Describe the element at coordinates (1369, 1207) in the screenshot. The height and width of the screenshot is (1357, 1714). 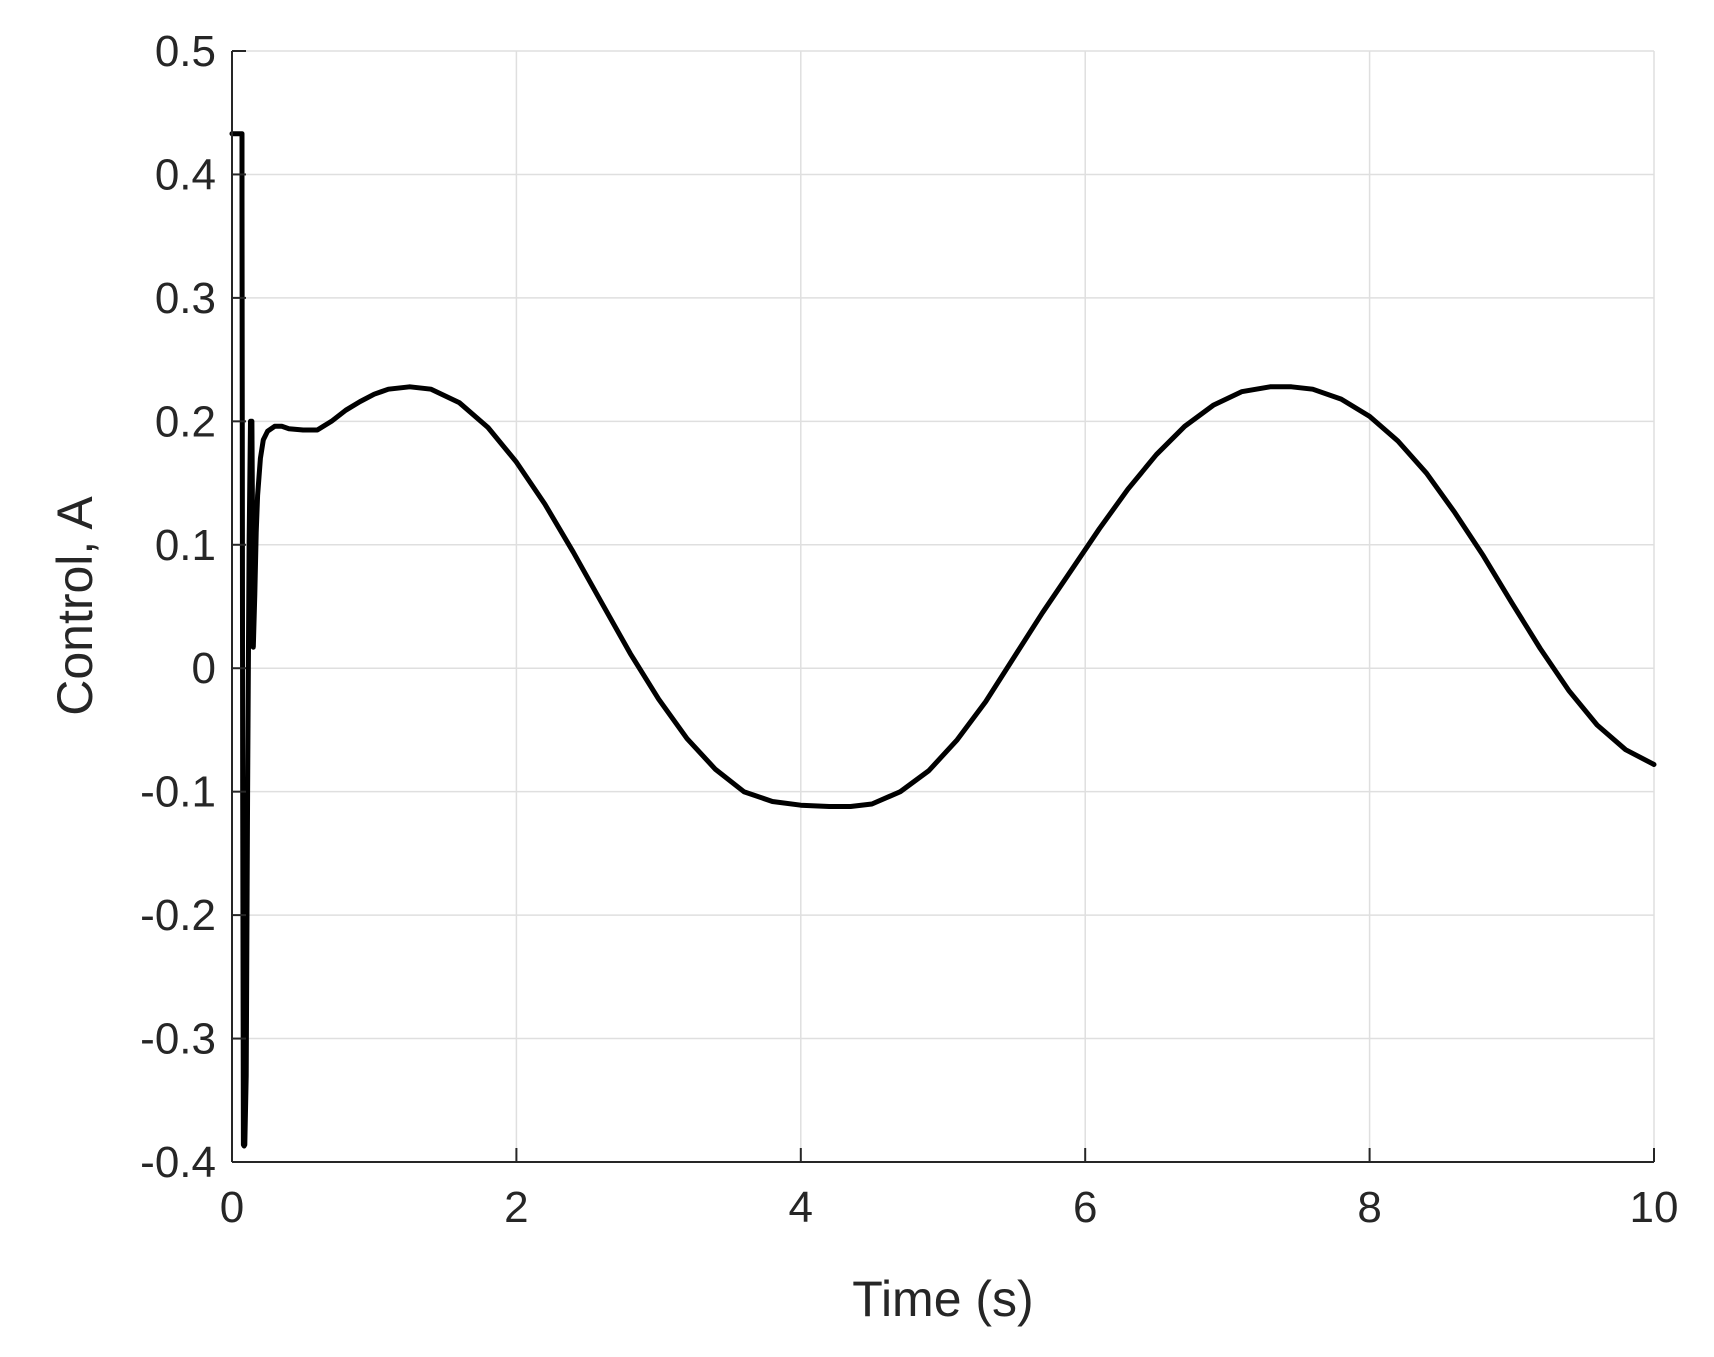
I see `x-tick-label: 8` at that location.